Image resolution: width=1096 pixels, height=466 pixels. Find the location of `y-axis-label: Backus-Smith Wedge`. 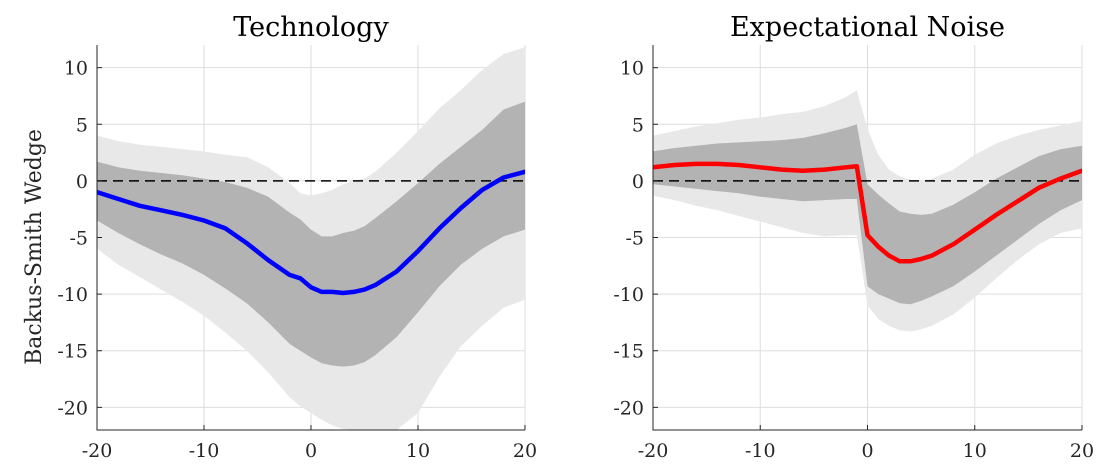

y-axis-label: Backus-Smith Wedge is located at coordinates (34, 247).